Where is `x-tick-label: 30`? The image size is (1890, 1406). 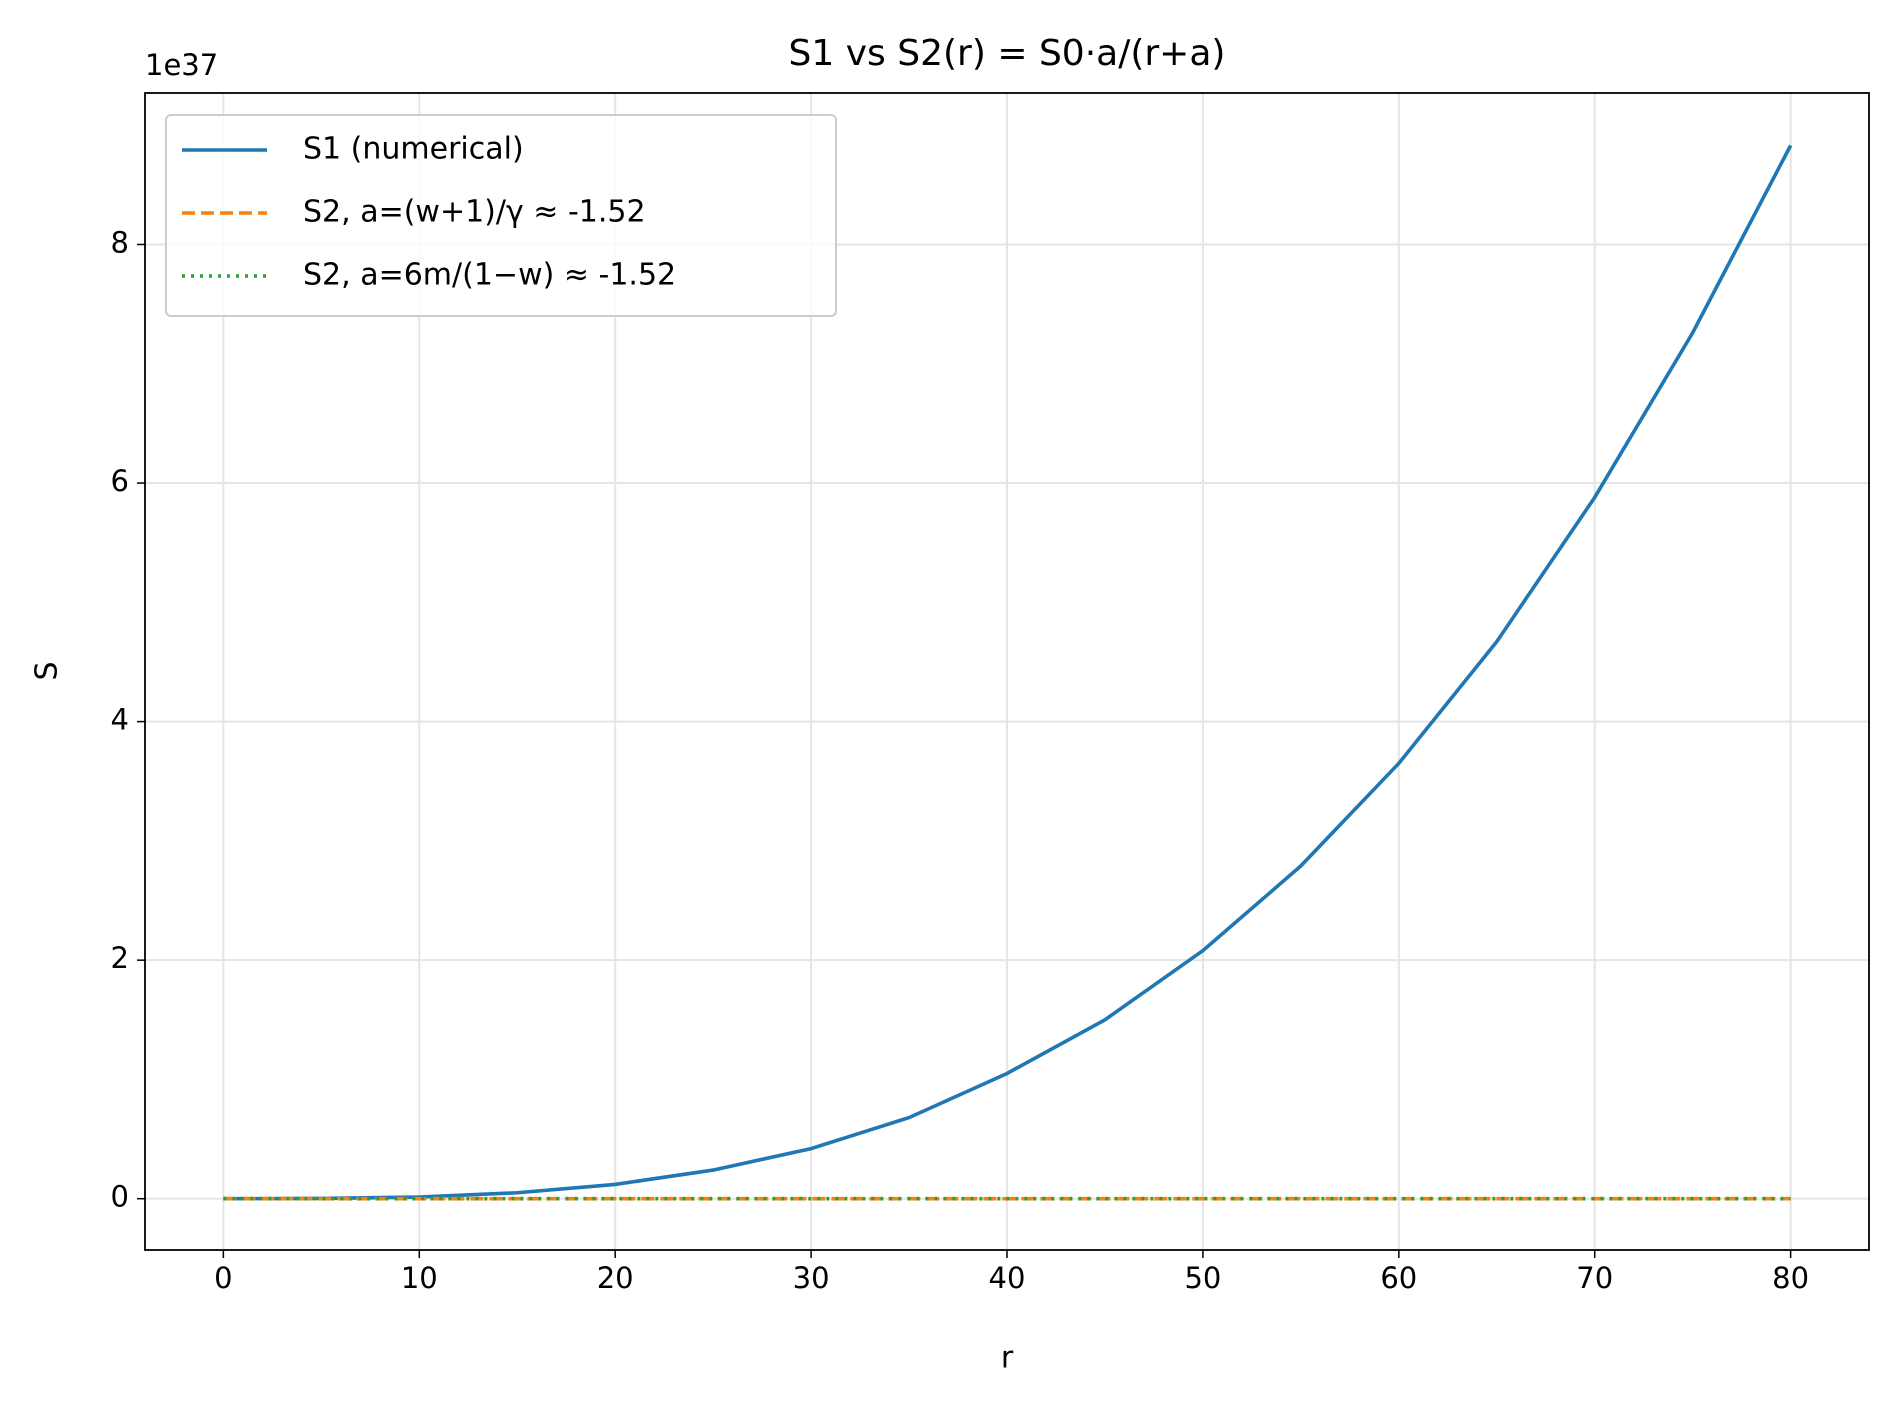 x-tick-label: 30 is located at coordinates (811, 1278).